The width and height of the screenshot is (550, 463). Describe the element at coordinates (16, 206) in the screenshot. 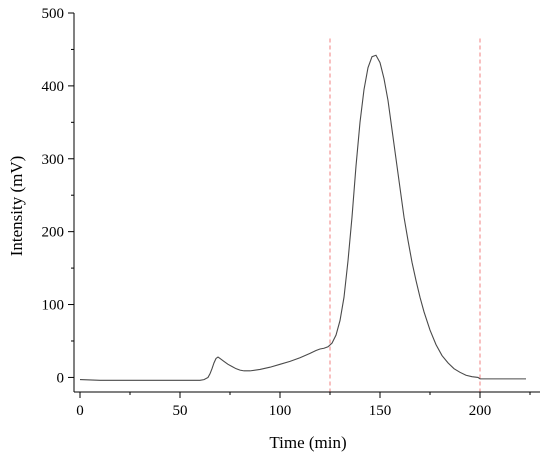

I see `y-axis-title: Intensity (mV)` at that location.